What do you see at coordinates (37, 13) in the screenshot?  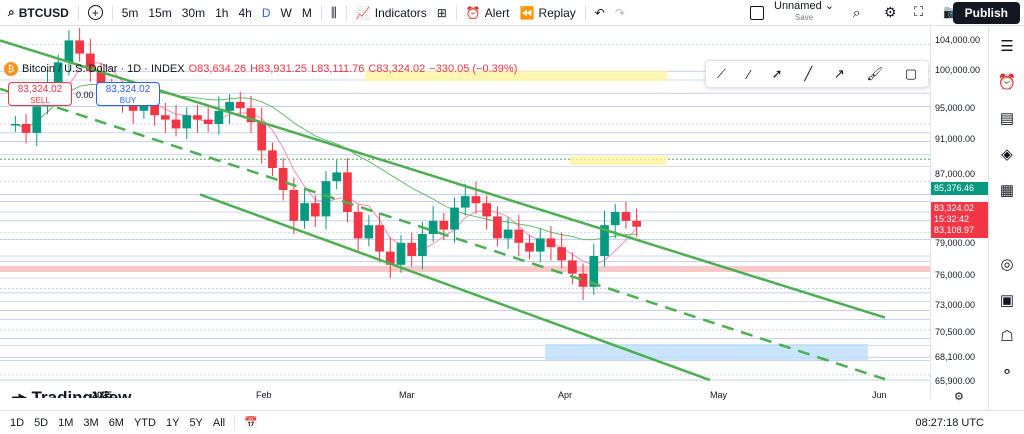 I see `symbol-search: ⌕ BTCUSD` at bounding box center [37, 13].